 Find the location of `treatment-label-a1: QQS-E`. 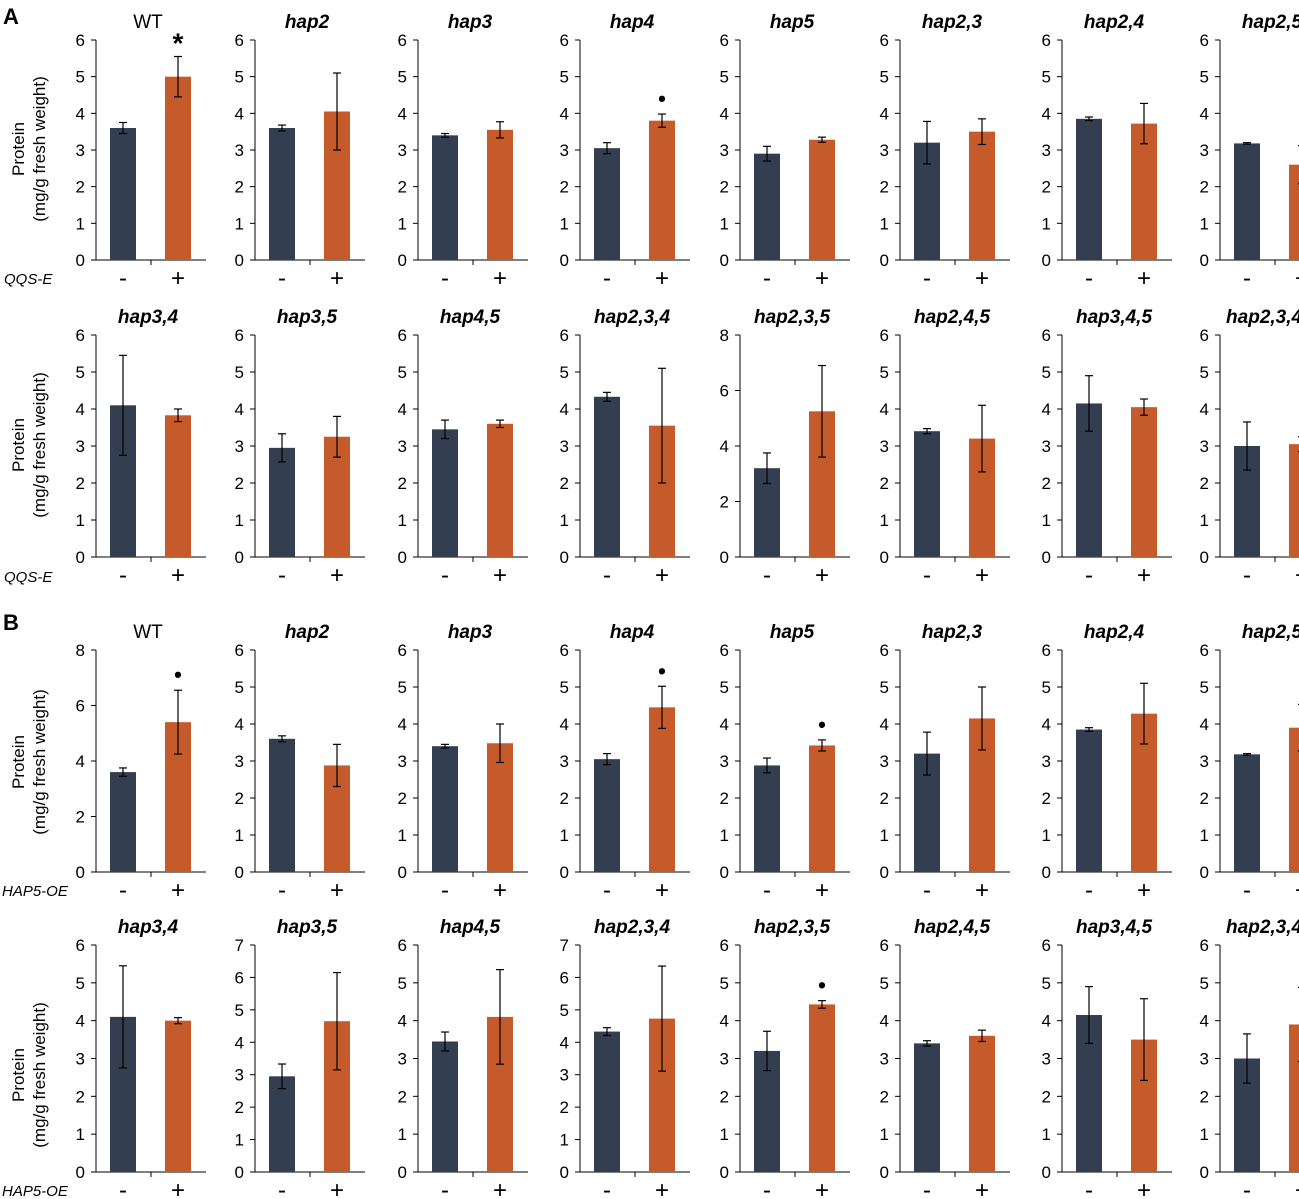

treatment-label-a1: QQS-E is located at coordinates (28, 279).